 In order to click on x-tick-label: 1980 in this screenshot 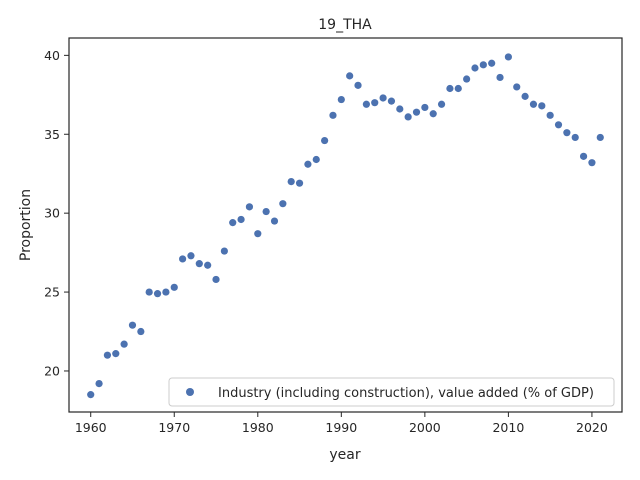, I will do `click(258, 427)`.